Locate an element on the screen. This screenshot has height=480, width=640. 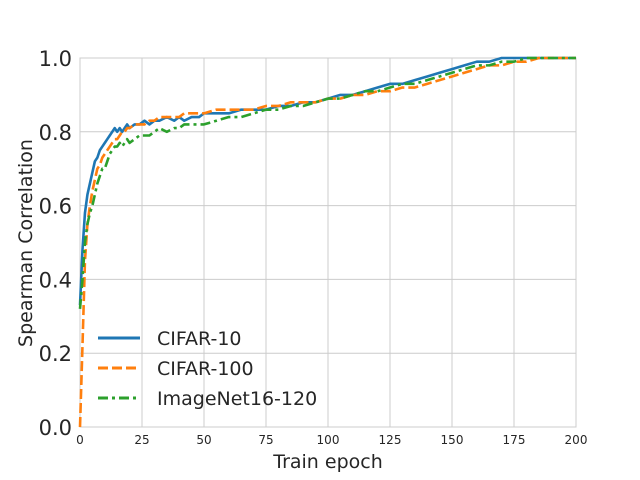
y-tick-label: 0.6 is located at coordinates (55, 207).